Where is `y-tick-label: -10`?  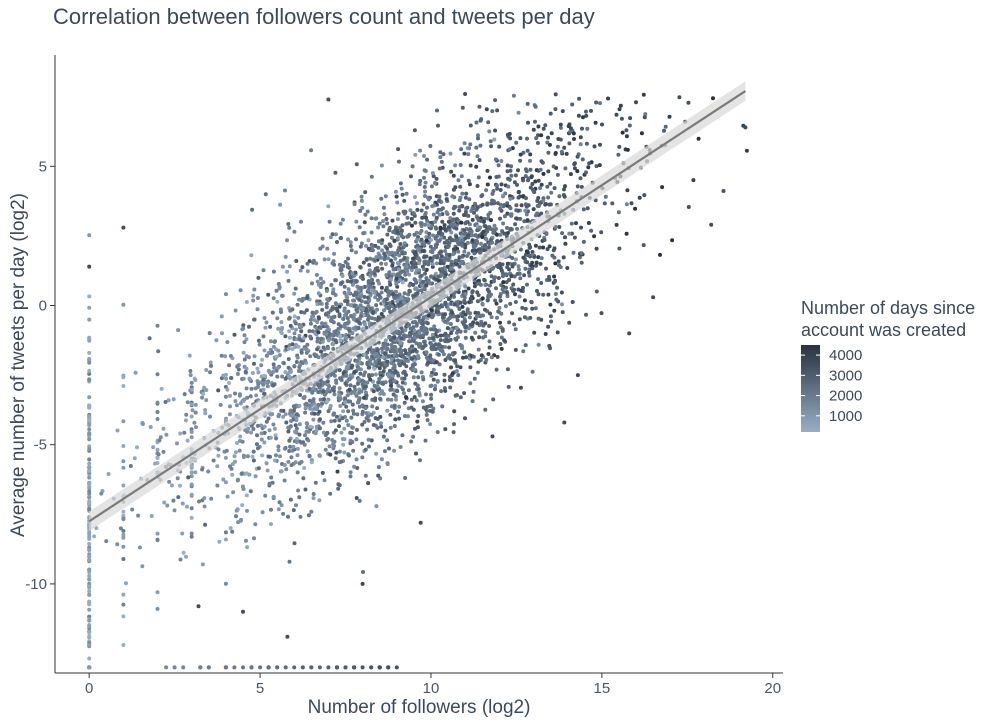 y-tick-label: -10 is located at coordinates (36, 584).